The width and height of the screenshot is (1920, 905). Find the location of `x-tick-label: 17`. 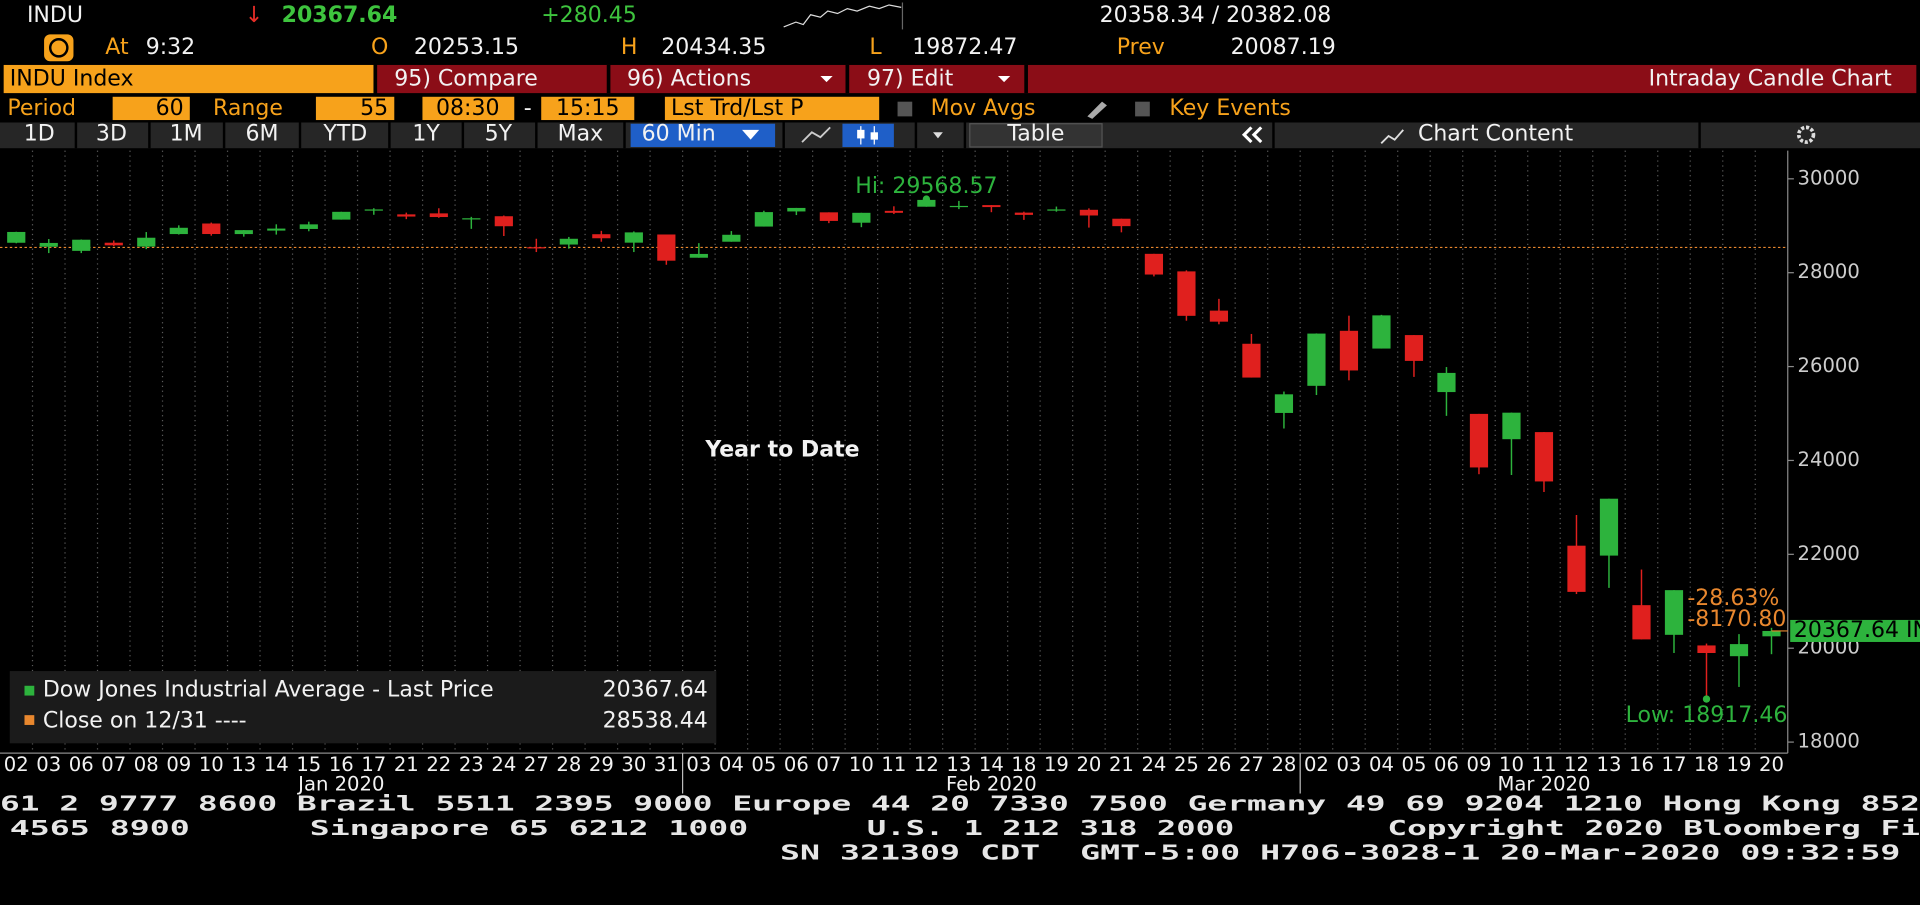

x-tick-label: 17 is located at coordinates (1674, 764).